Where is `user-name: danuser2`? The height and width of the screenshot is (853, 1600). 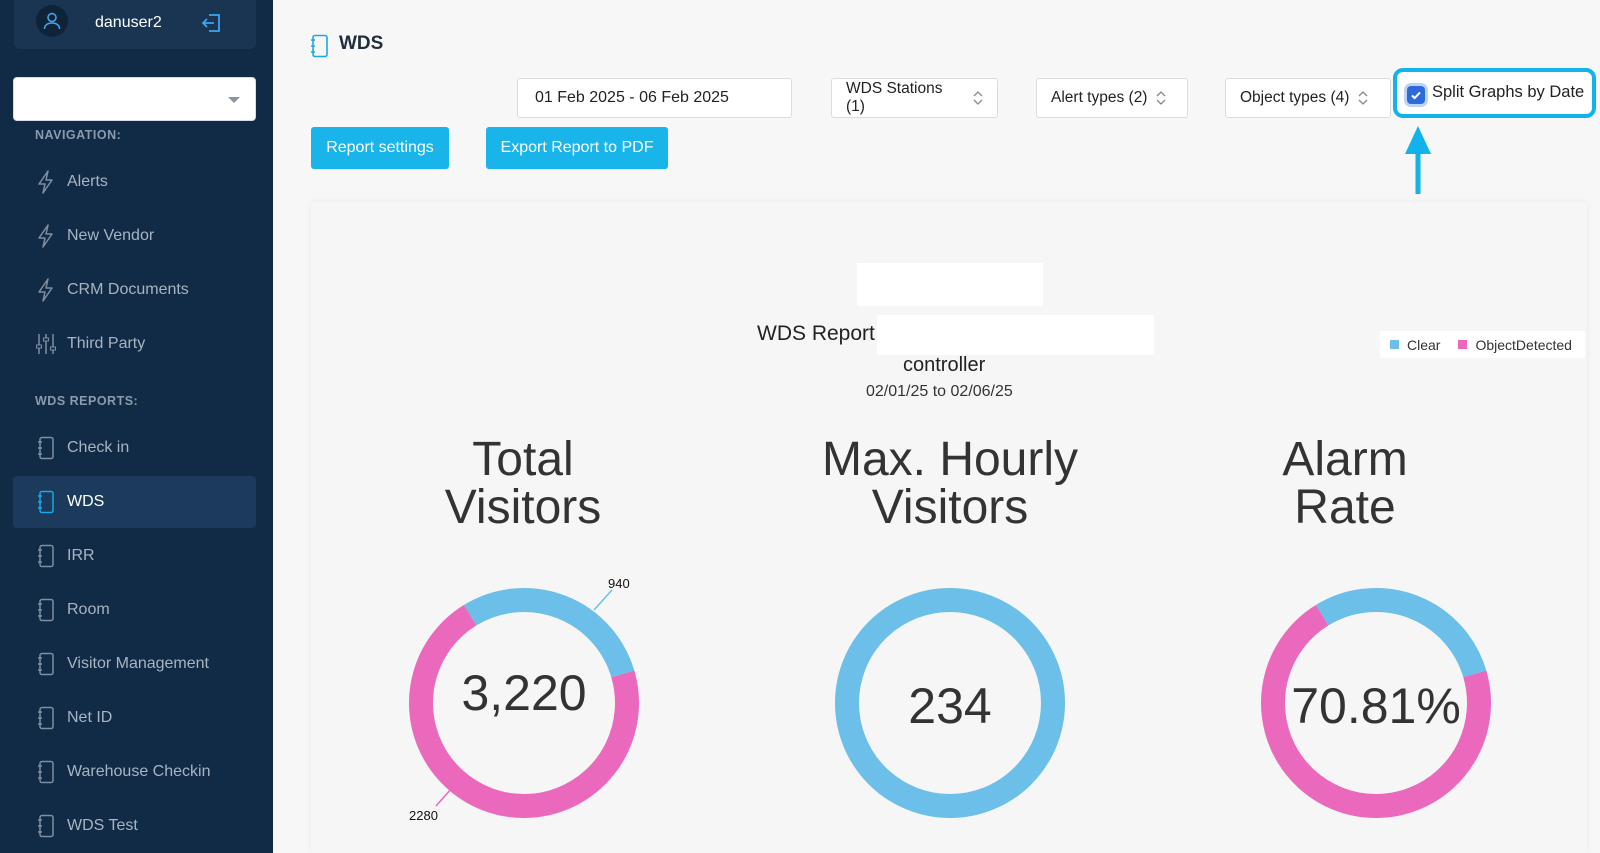
user-name: danuser2 is located at coordinates (128, 22).